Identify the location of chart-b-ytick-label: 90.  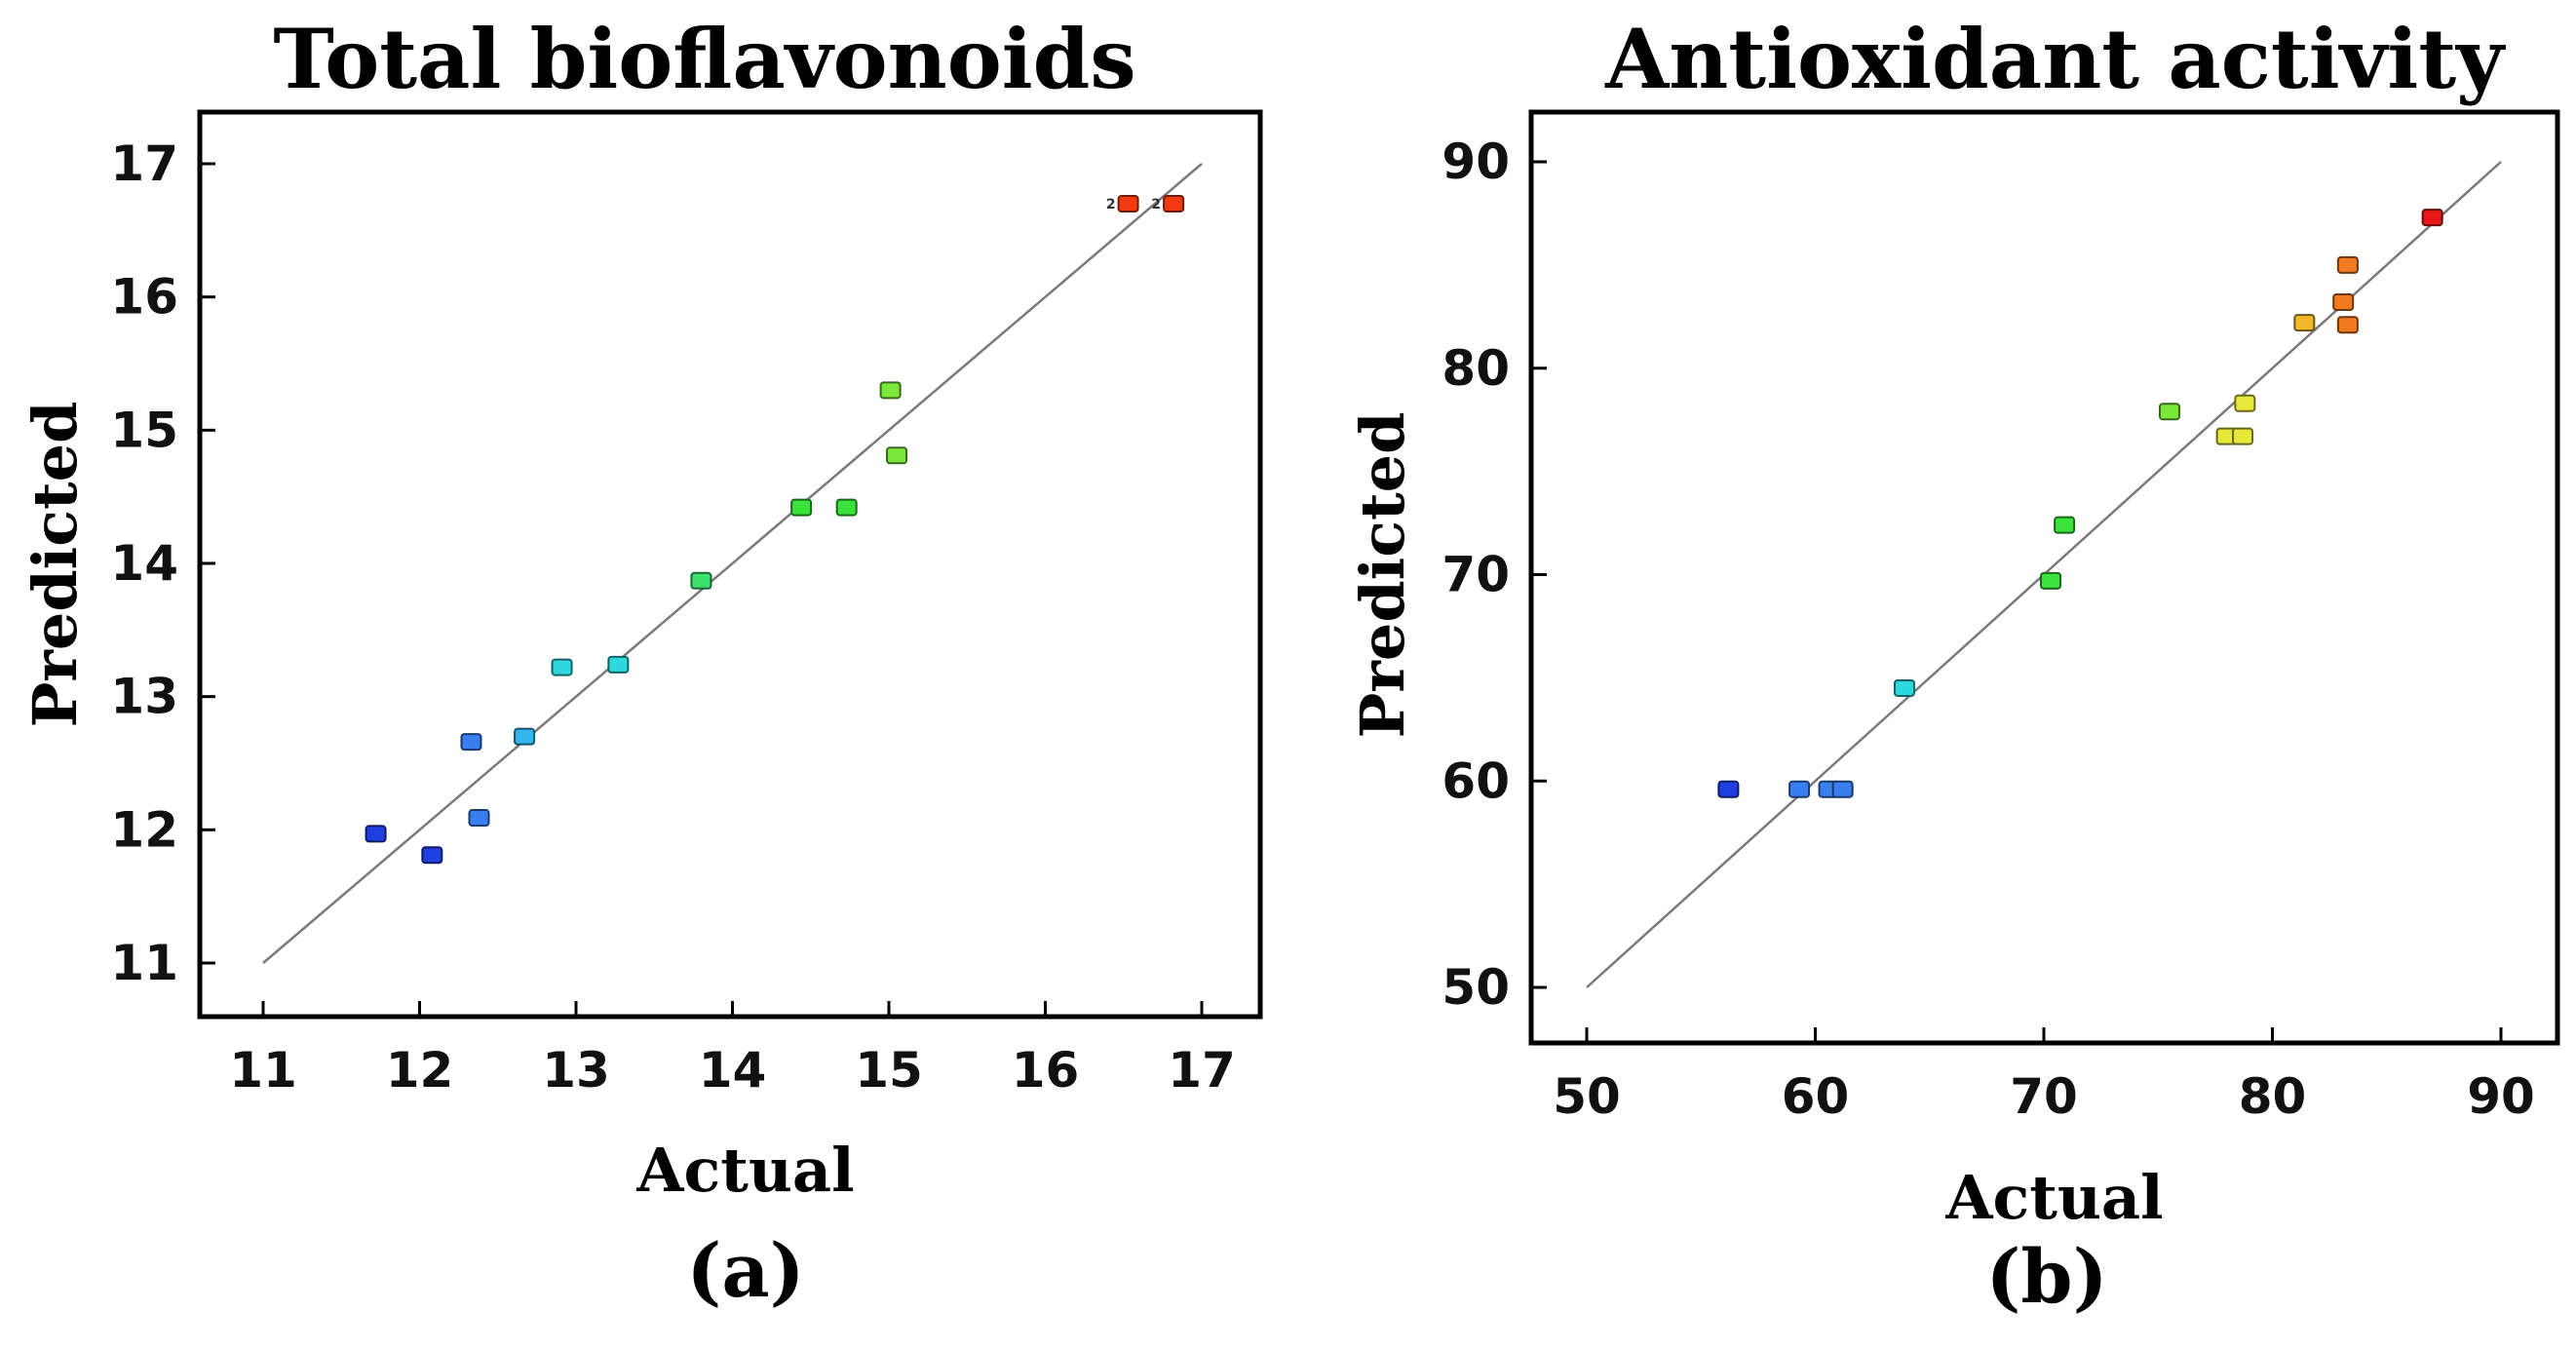
(1476, 162).